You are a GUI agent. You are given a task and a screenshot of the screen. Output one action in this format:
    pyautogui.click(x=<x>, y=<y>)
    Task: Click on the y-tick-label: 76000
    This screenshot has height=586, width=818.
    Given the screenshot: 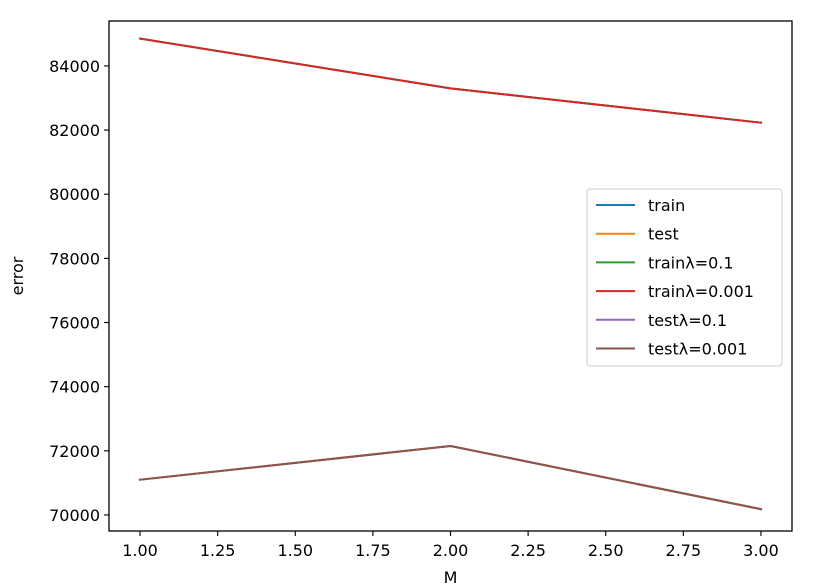 What is the action you would take?
    pyautogui.click(x=74, y=323)
    